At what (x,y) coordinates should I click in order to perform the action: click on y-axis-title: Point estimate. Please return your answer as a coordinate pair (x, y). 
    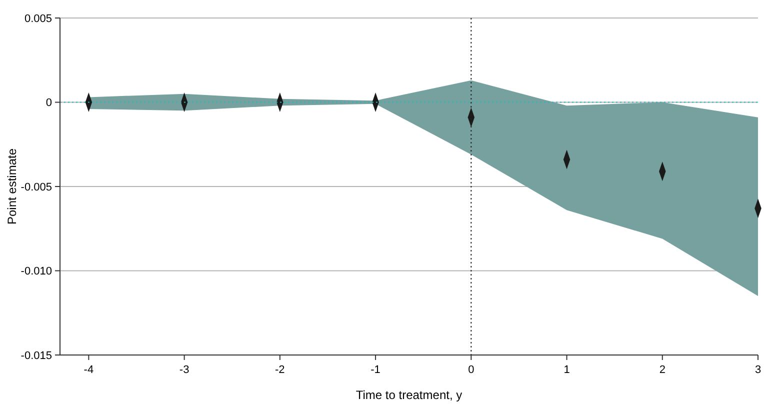
    Looking at the image, I should click on (12, 186).